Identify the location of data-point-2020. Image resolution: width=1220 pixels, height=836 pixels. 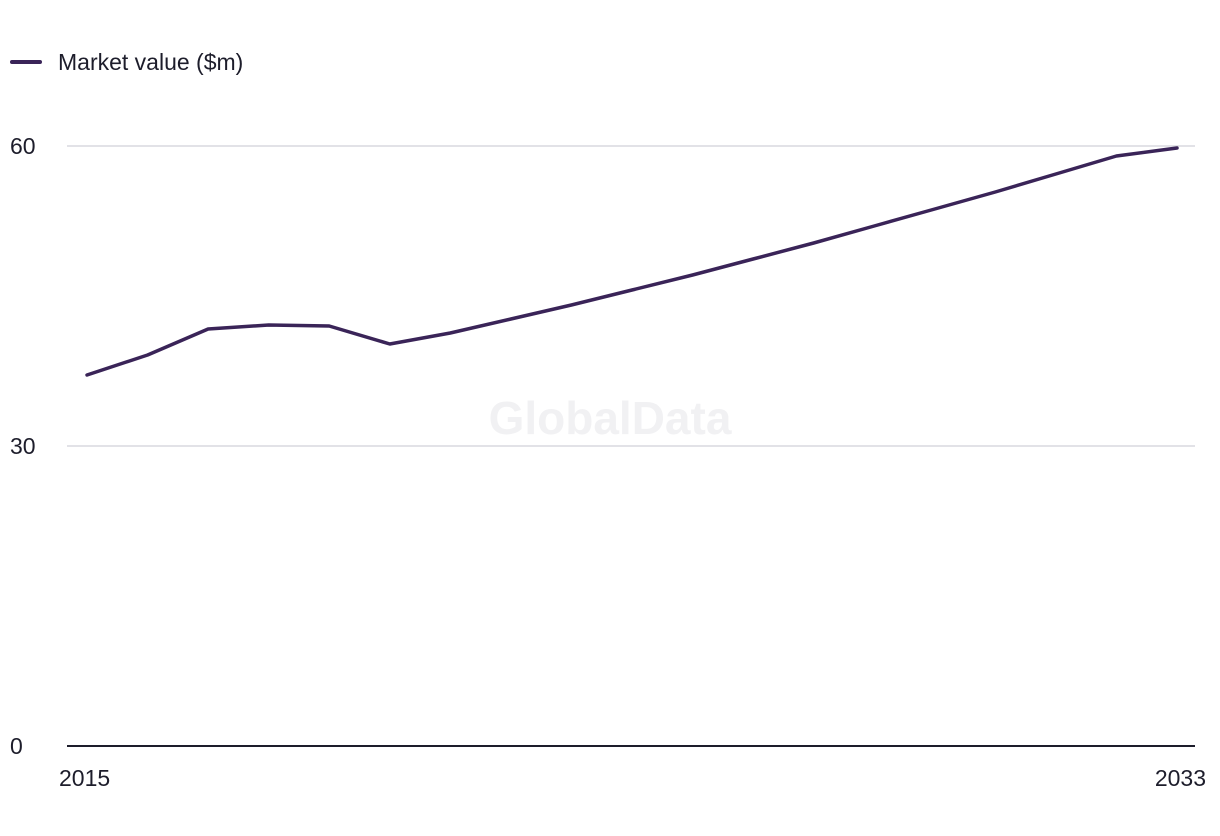
(389, 344).